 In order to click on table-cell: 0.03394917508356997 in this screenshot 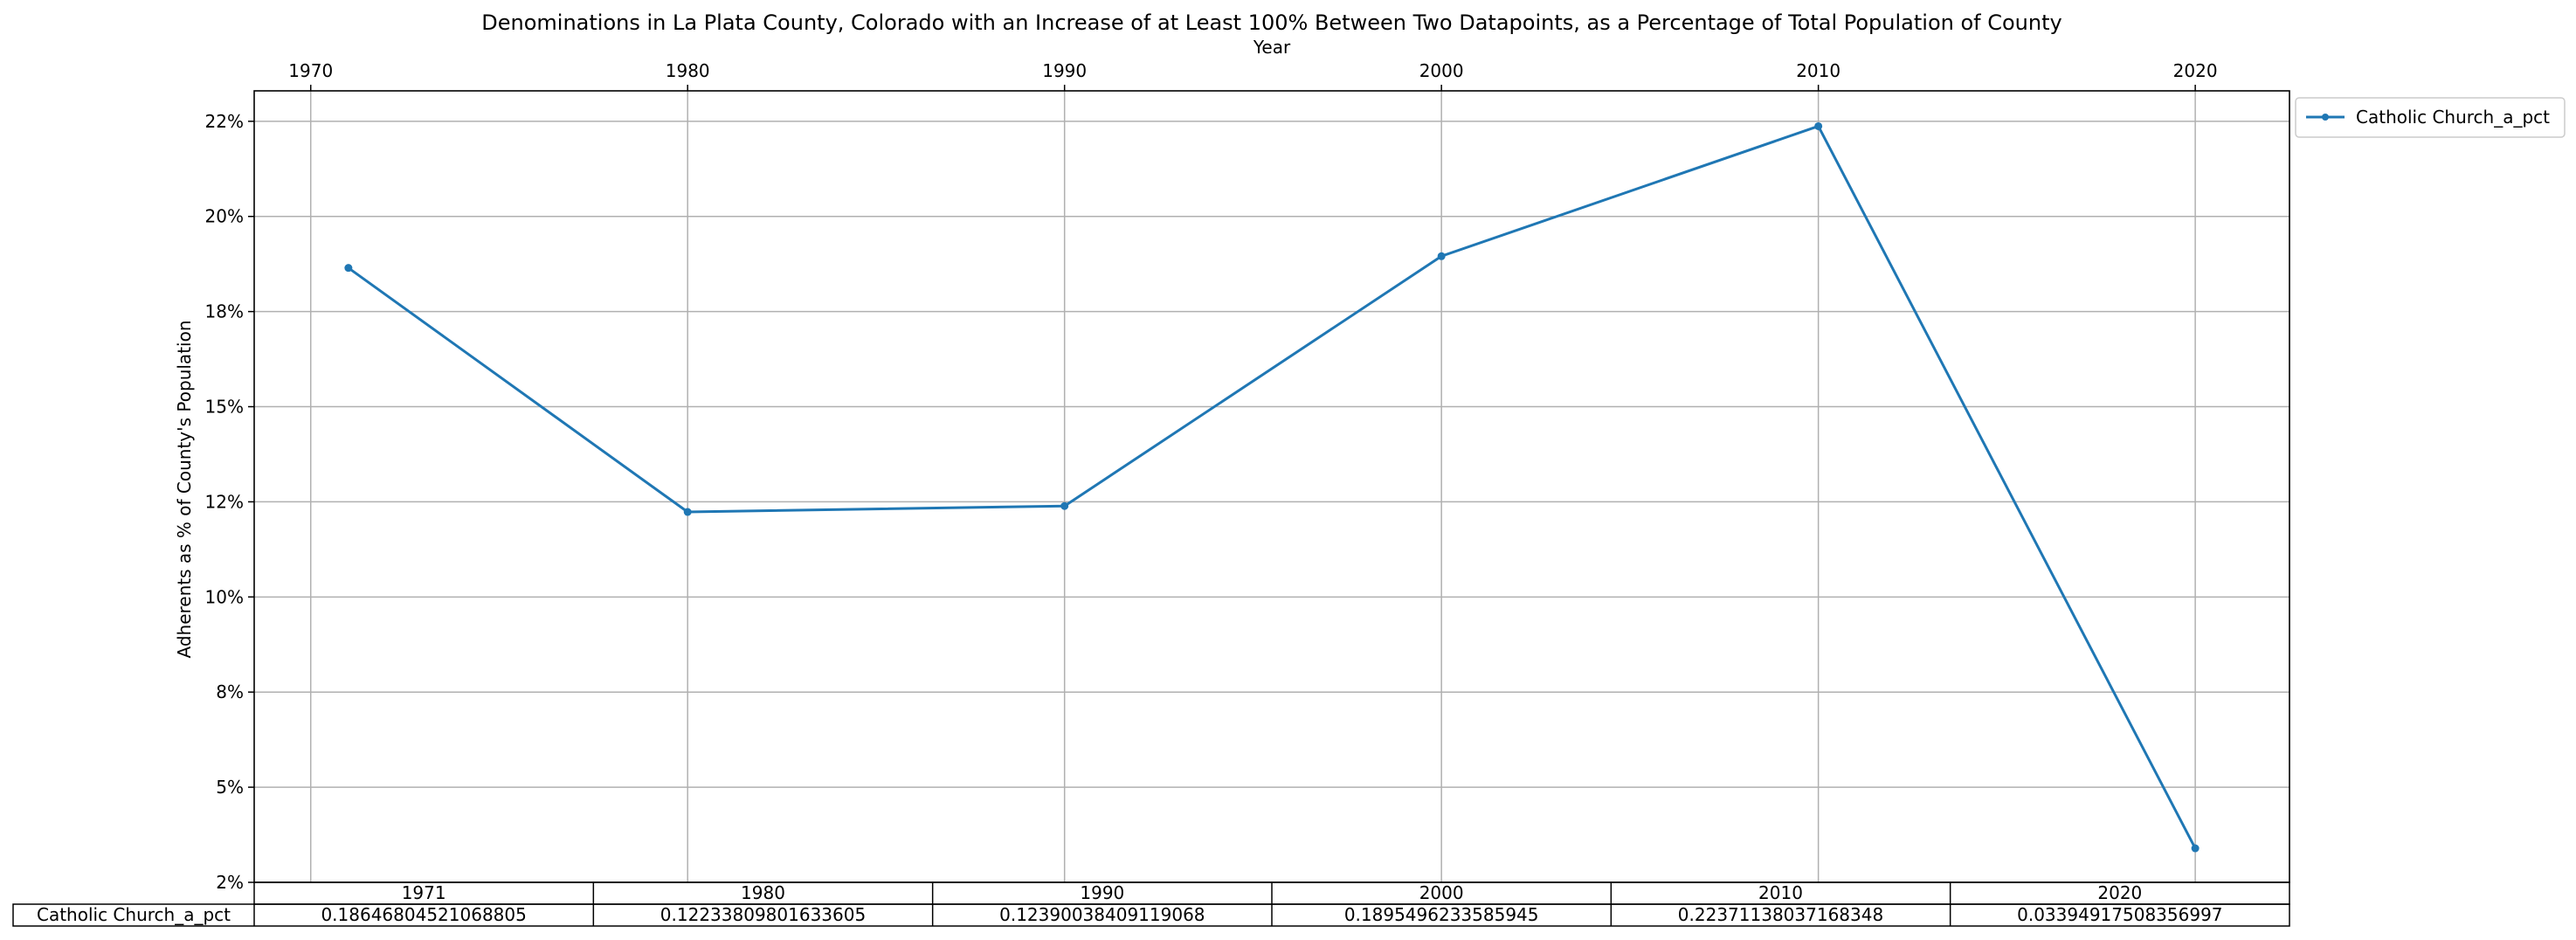, I will do `click(2119, 915)`.